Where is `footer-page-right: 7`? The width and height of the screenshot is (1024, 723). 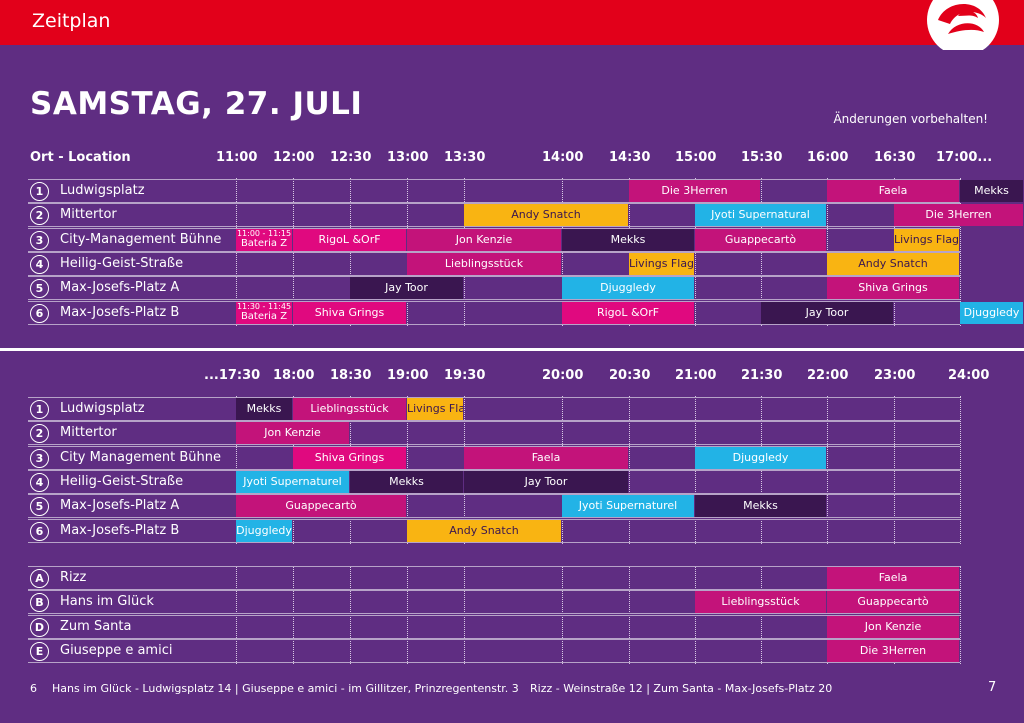
footer-page-right: 7 is located at coordinates (992, 687).